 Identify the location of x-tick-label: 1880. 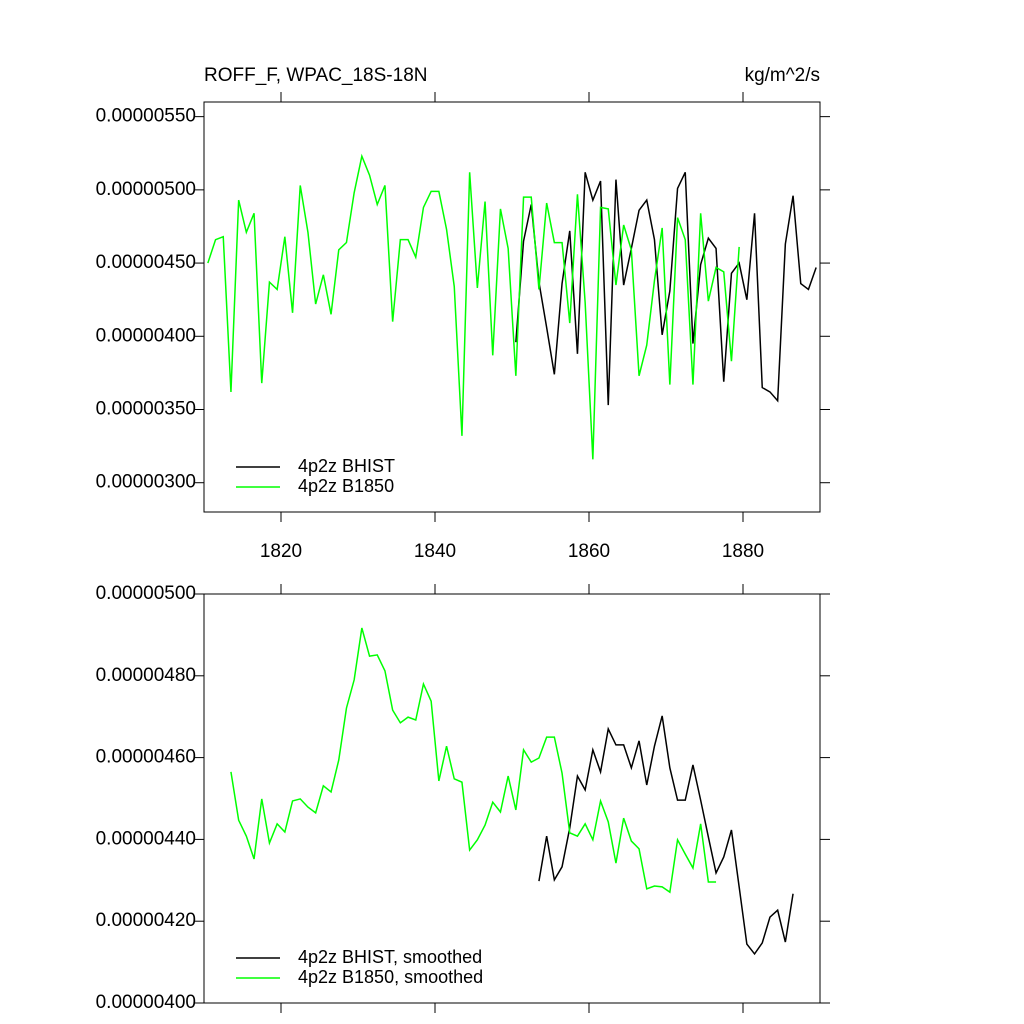
(743, 551).